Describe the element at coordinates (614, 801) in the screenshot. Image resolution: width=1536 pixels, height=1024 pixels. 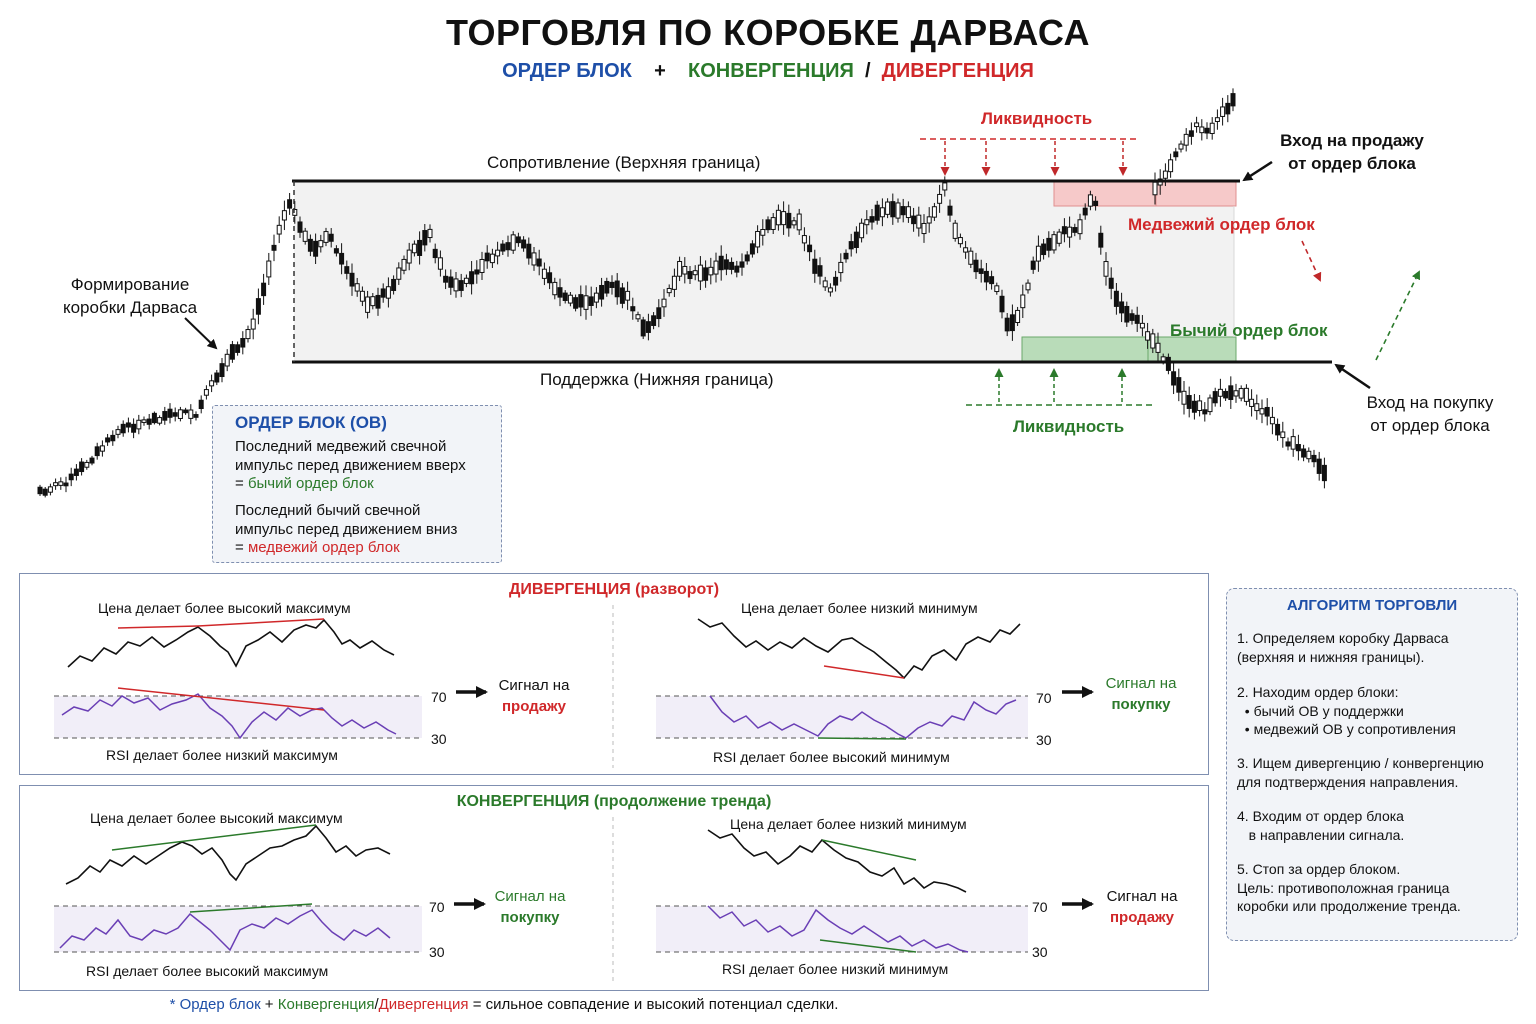
I see `convergence-title: КОНВЕРГЕНЦИЯ (продолжение тренда)` at that location.